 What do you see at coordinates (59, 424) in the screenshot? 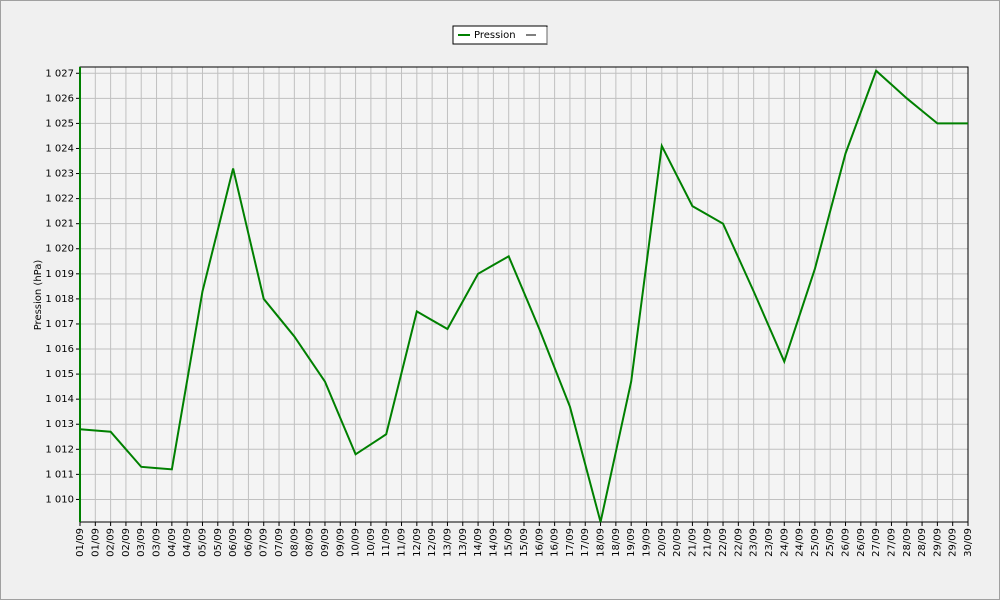
I see `y-tick-label: 1 013` at bounding box center [59, 424].